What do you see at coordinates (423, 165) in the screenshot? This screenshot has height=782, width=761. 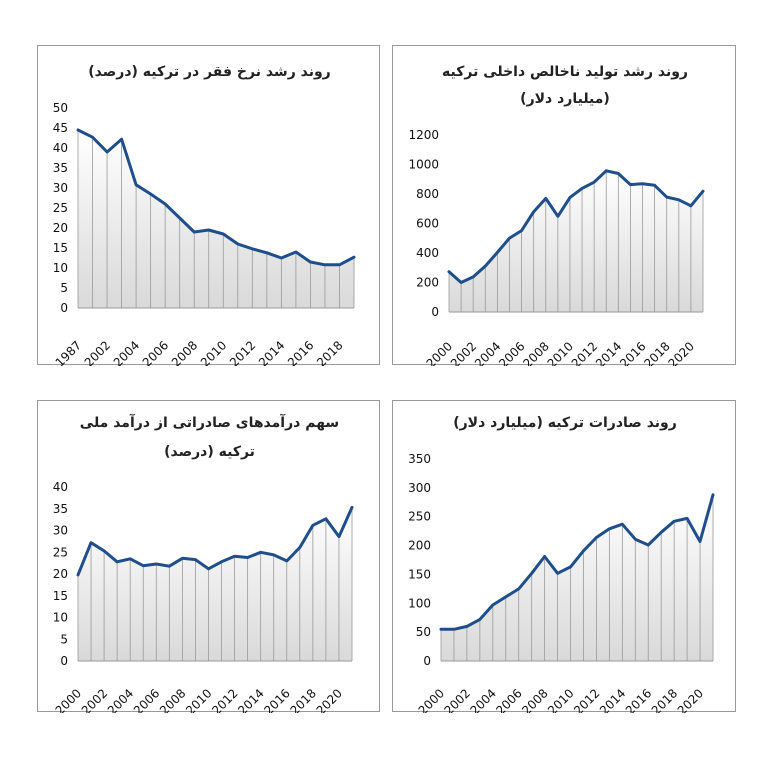 I see `y-tick-label: 1000` at bounding box center [423, 165].